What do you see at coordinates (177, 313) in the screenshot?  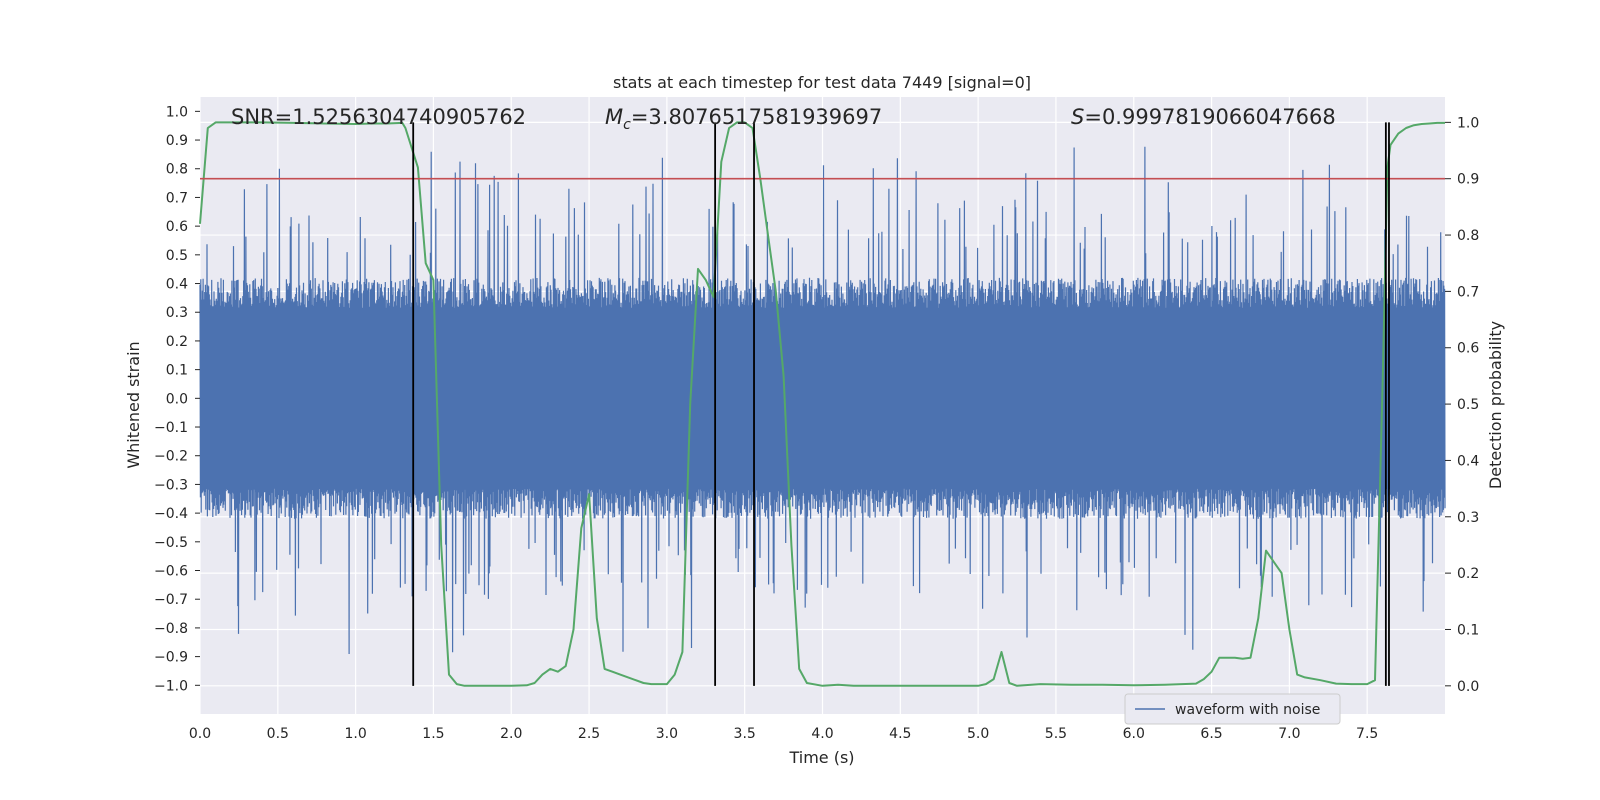 I see `y-left-tick-label: 0.3` at bounding box center [177, 313].